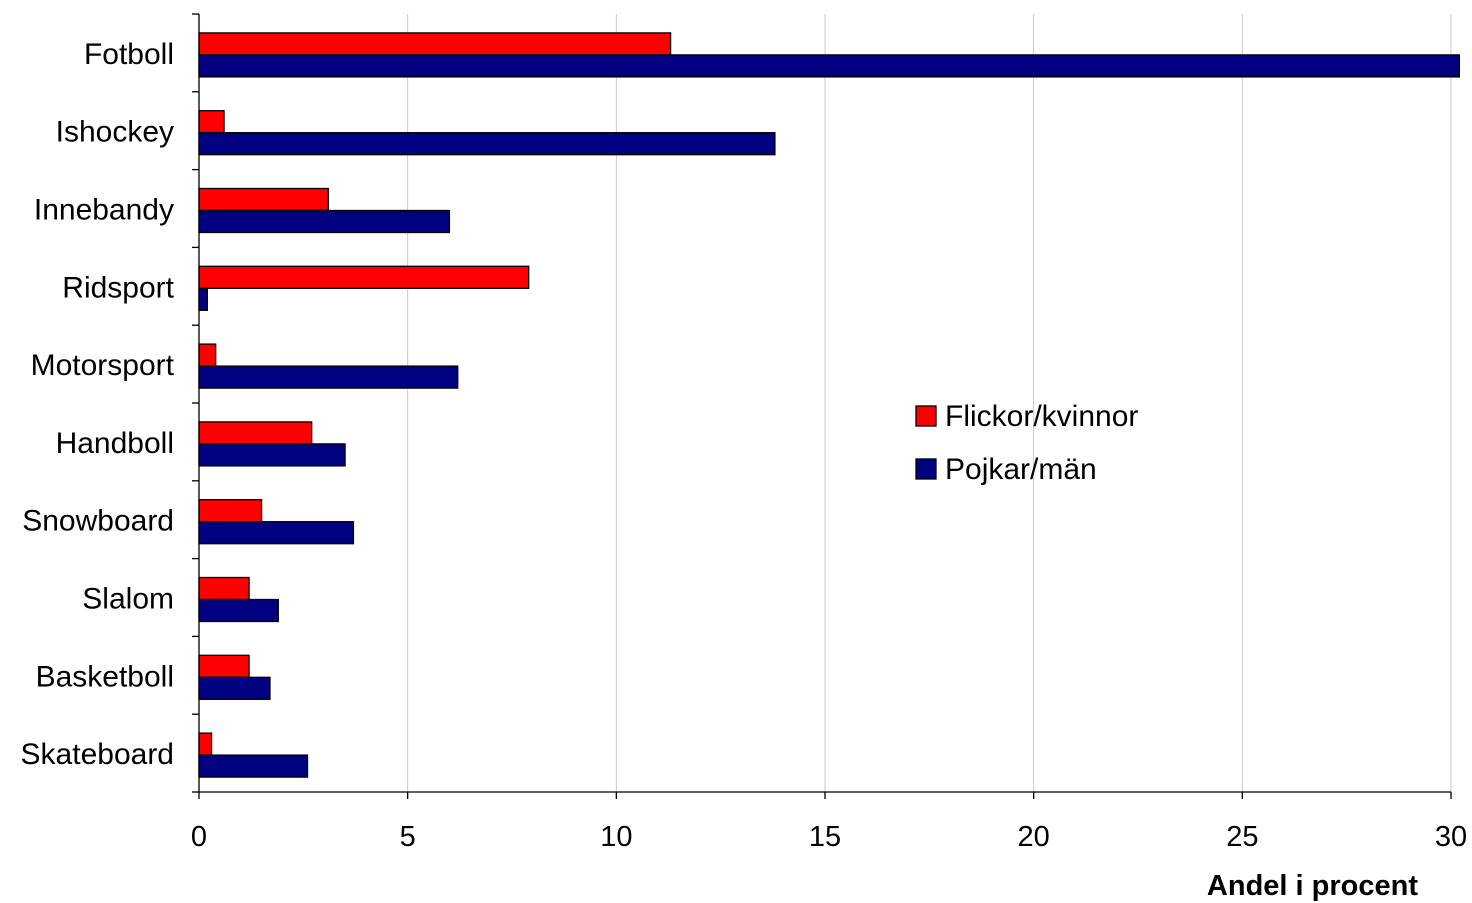  What do you see at coordinates (128, 599) in the screenshot?
I see `category-label-slalom: Slalom` at bounding box center [128, 599].